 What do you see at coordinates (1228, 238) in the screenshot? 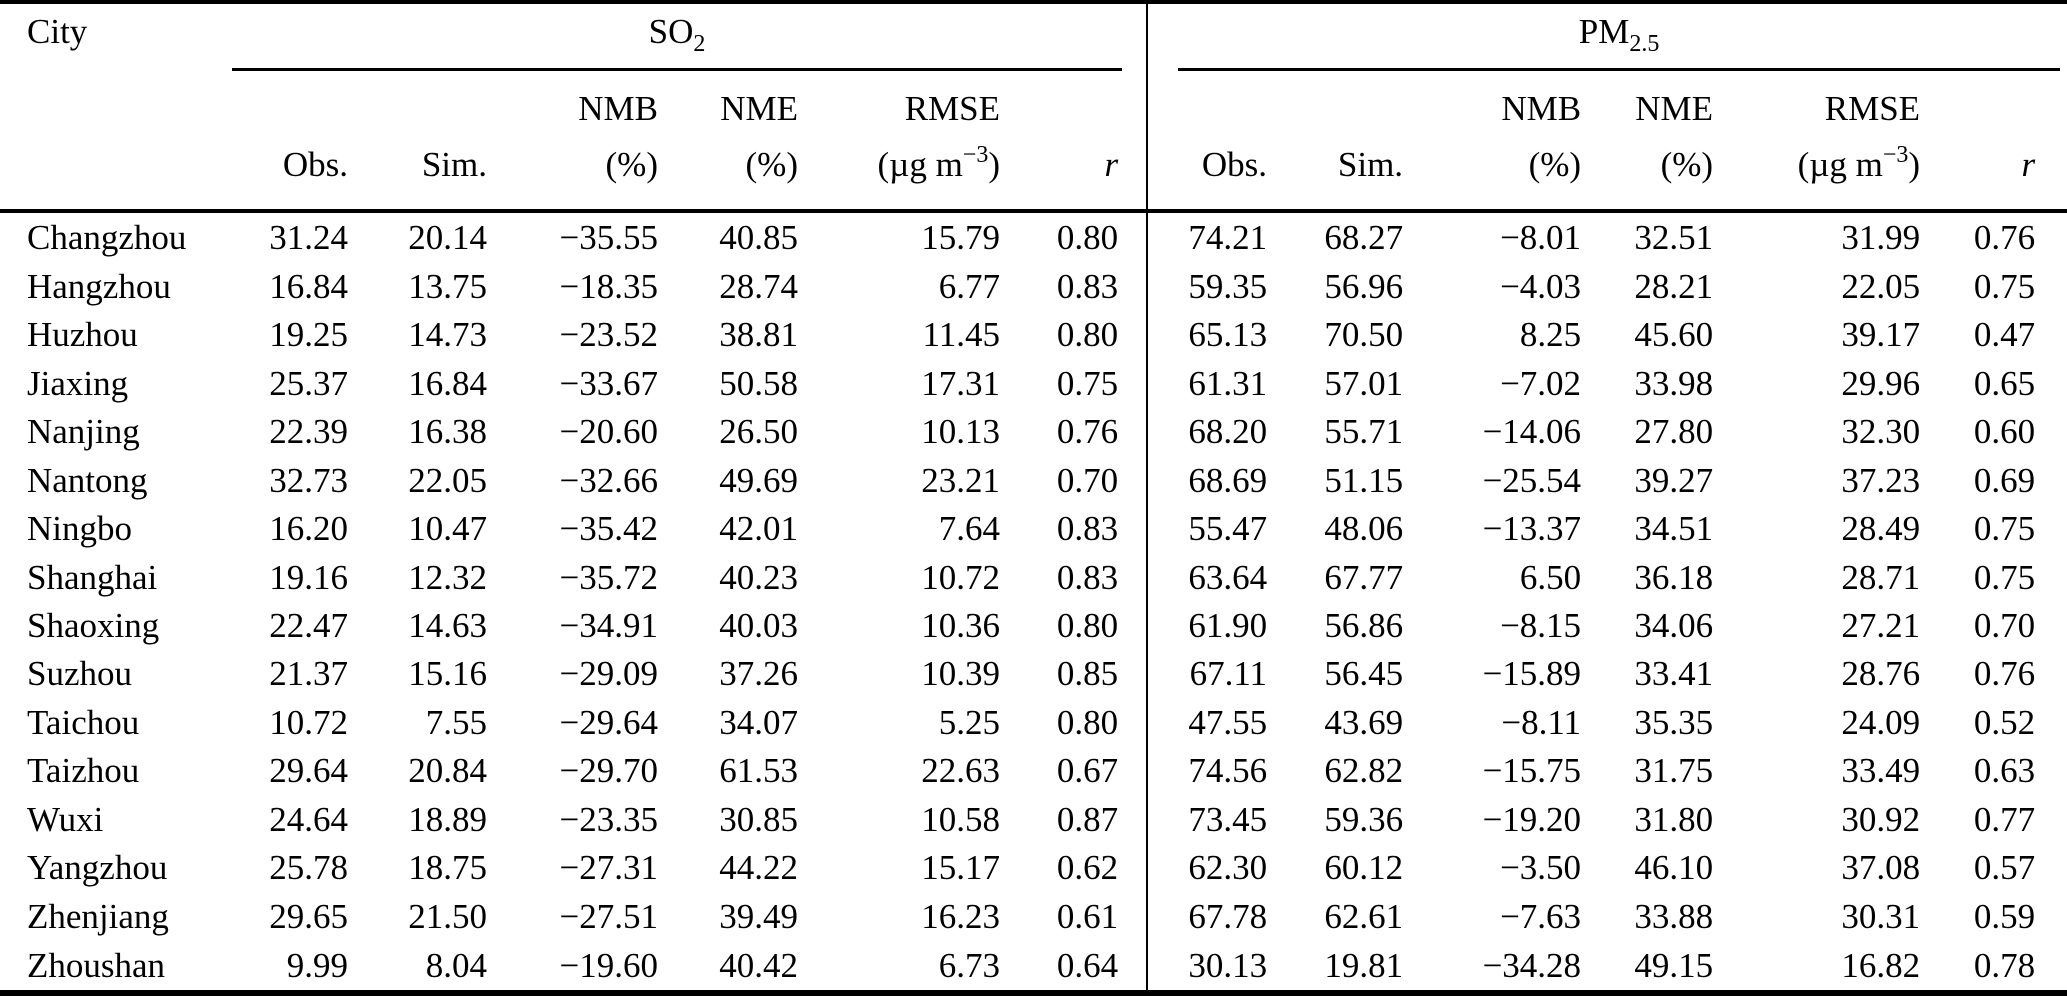
I see `cell-pm25-obs: 74.21` at bounding box center [1228, 238].